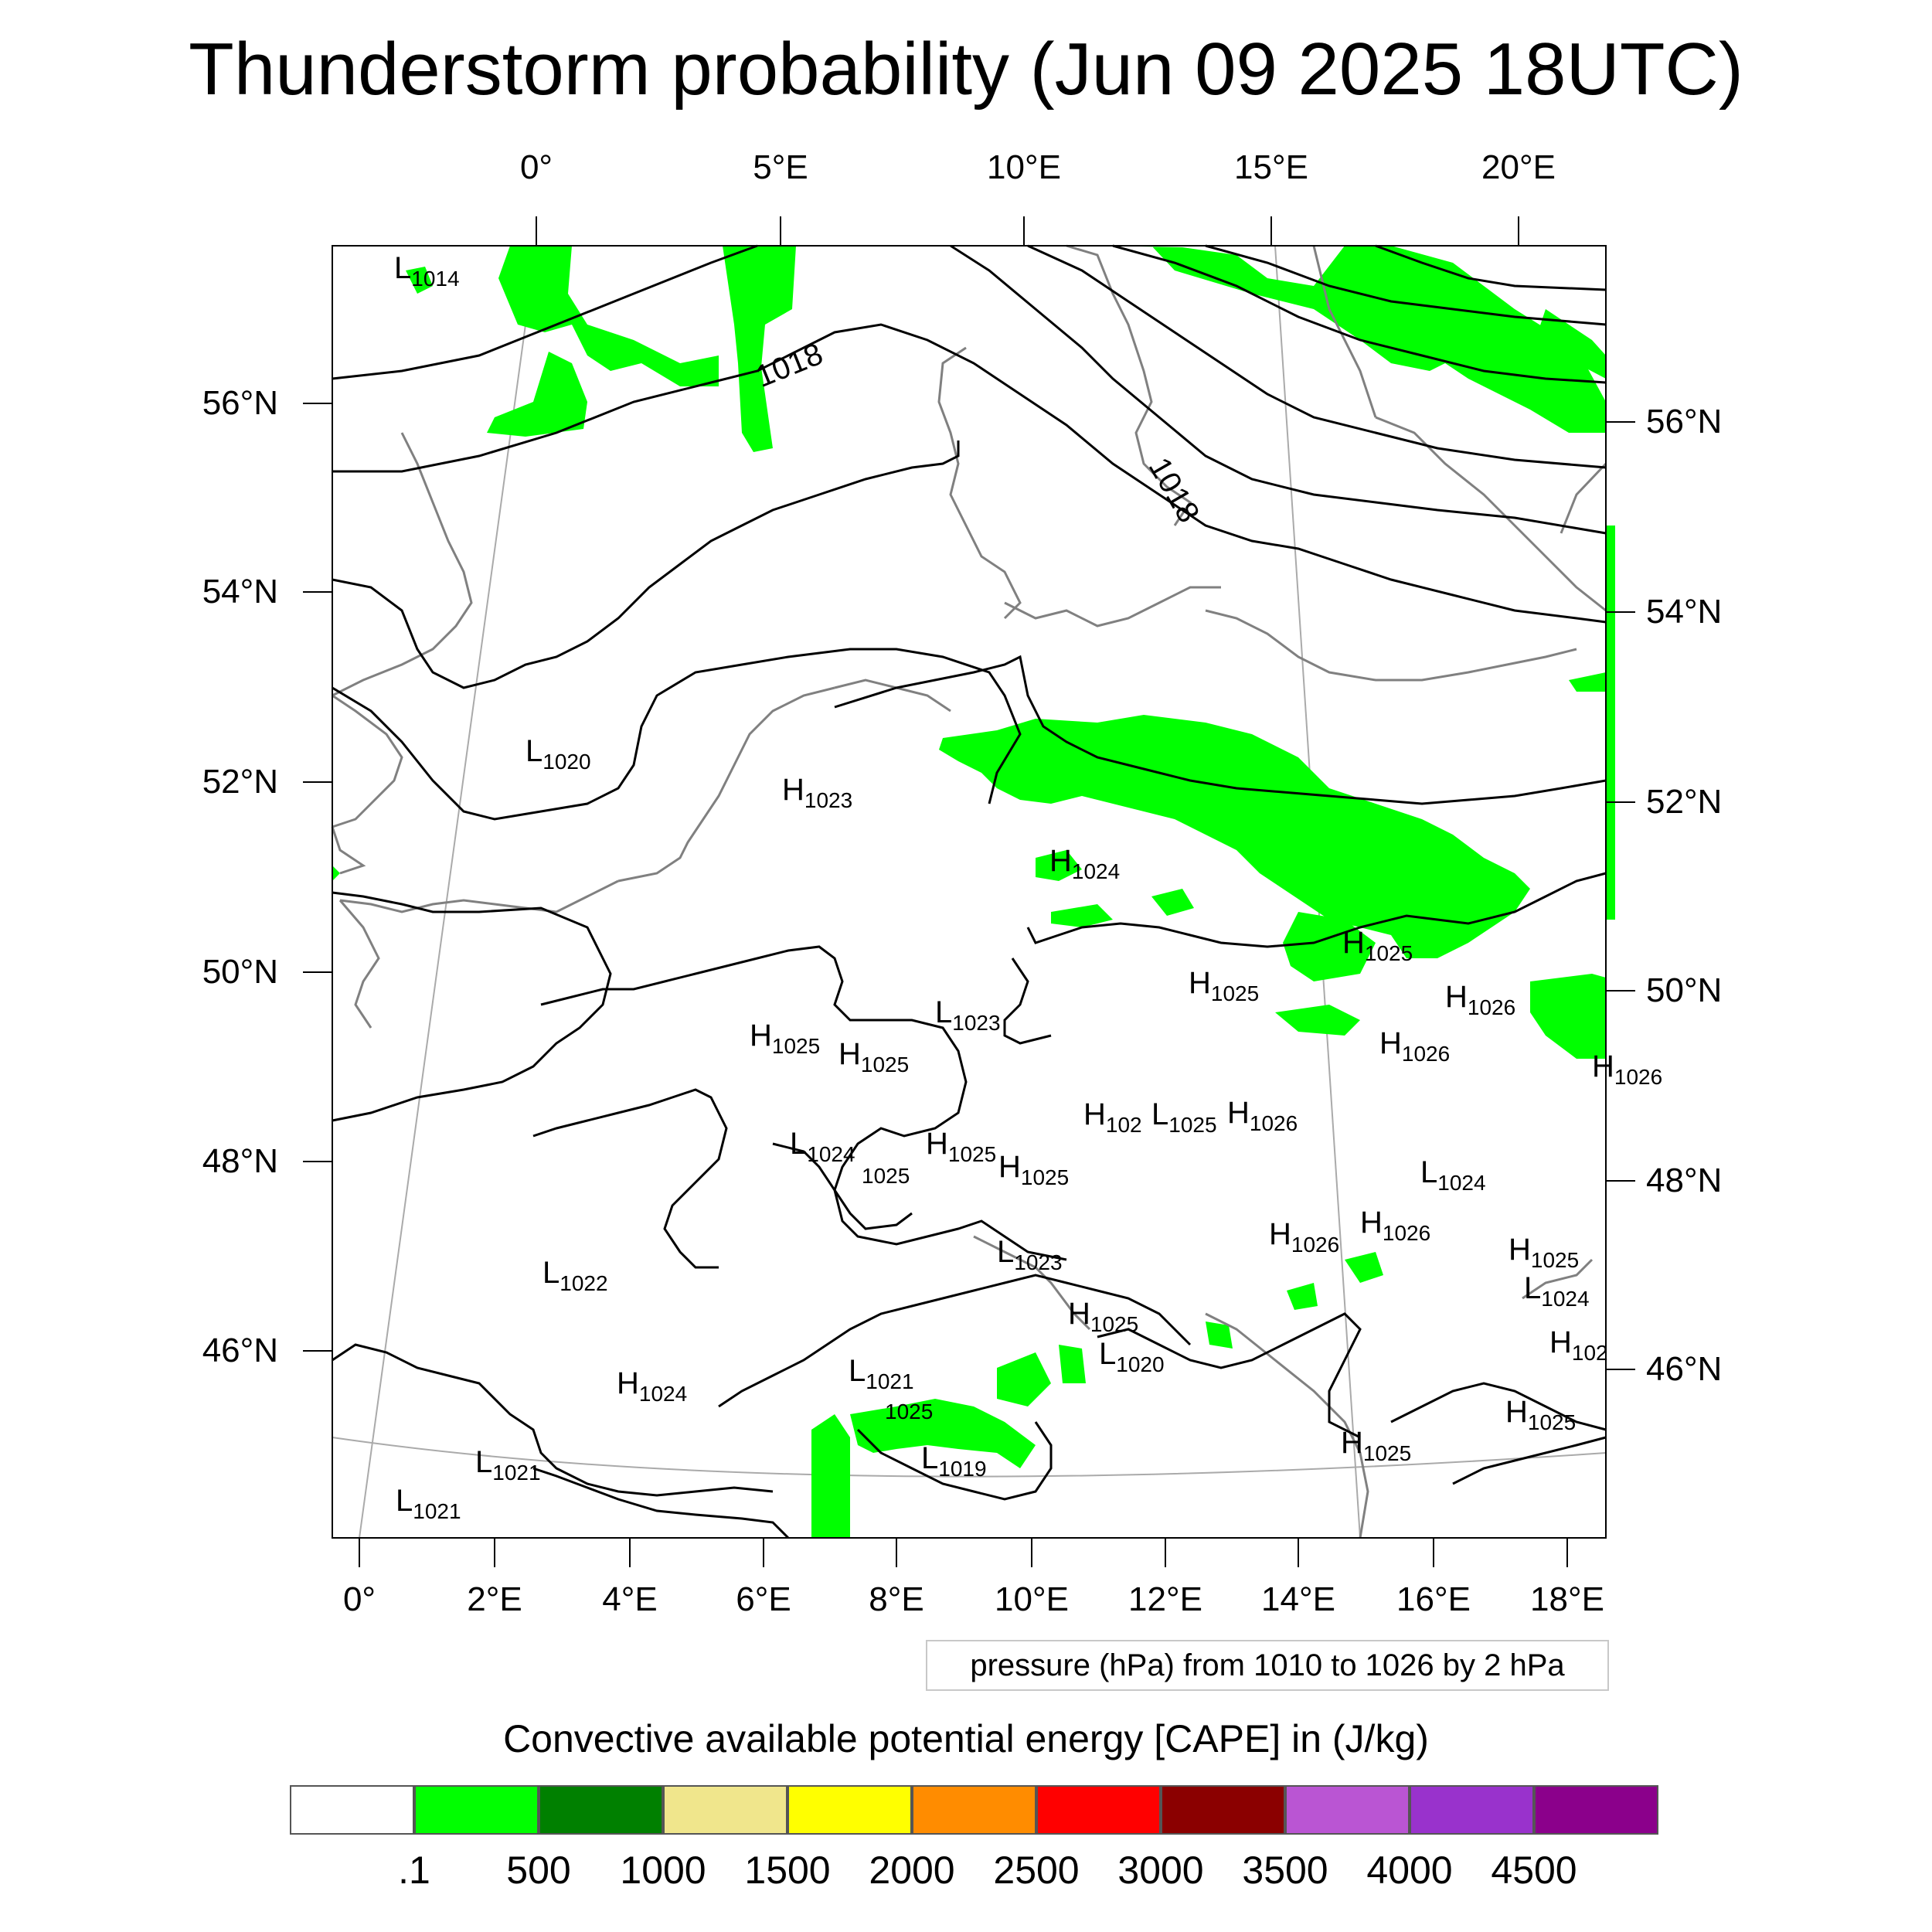 The image size is (1932, 1932). Describe the element at coordinates (1184, 1117) in the screenshot. I see `pressure-center-low: L1025` at that location.